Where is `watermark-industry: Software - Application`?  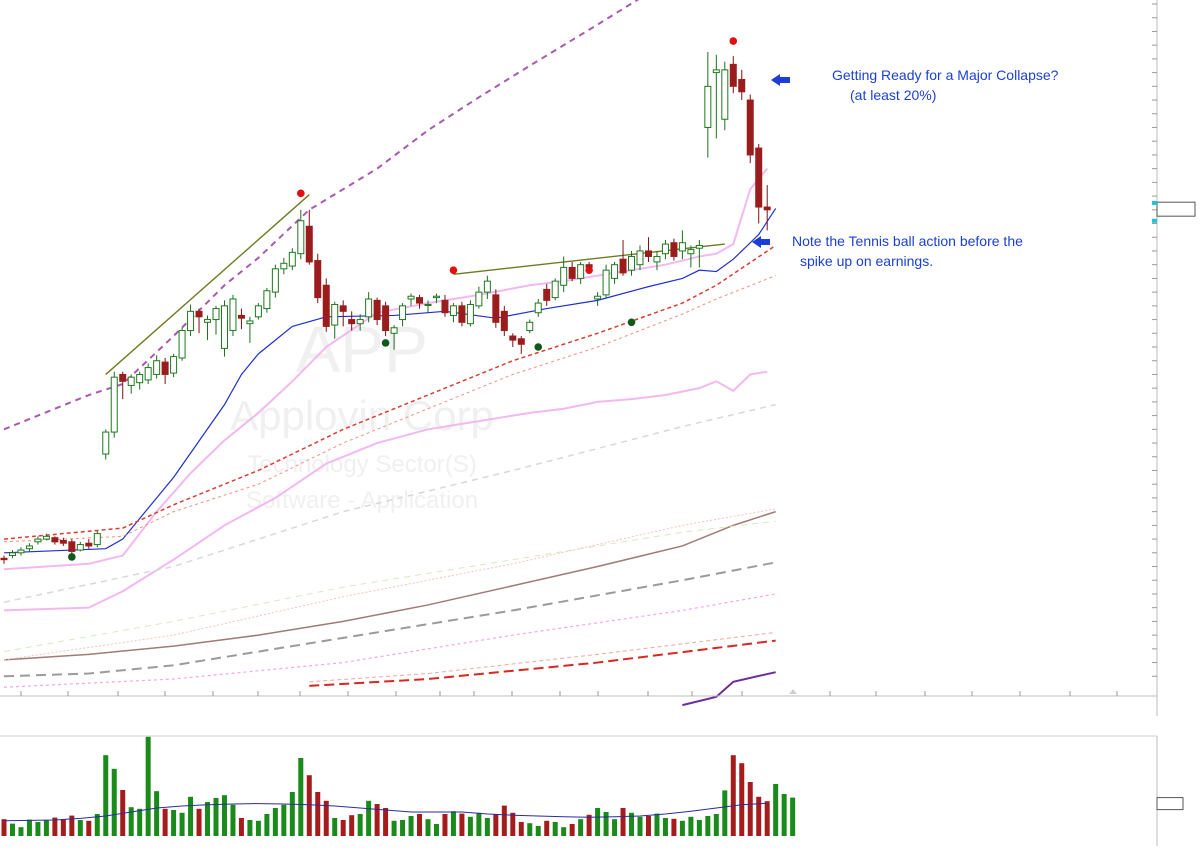
watermark-industry: Software - Application is located at coordinates (362, 500).